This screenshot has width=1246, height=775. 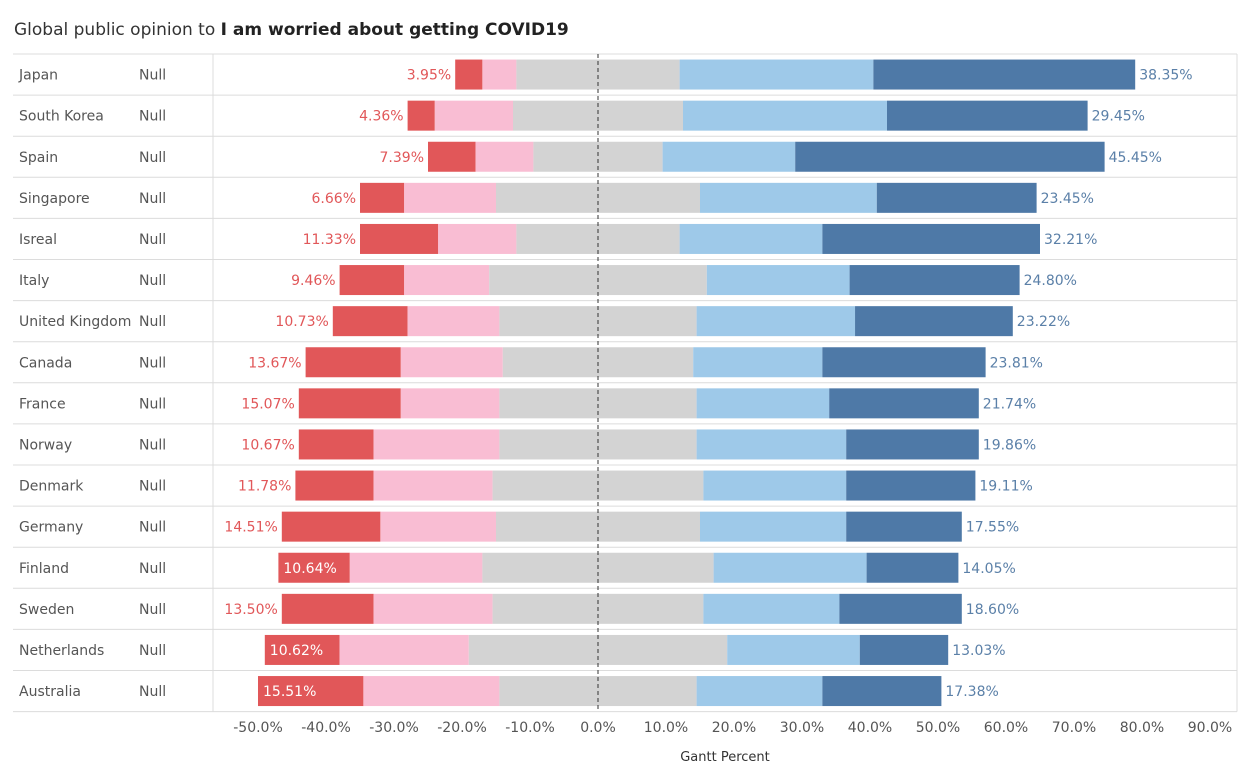 I want to click on row-category-label: United Kingdom, so click(x=75, y=322).